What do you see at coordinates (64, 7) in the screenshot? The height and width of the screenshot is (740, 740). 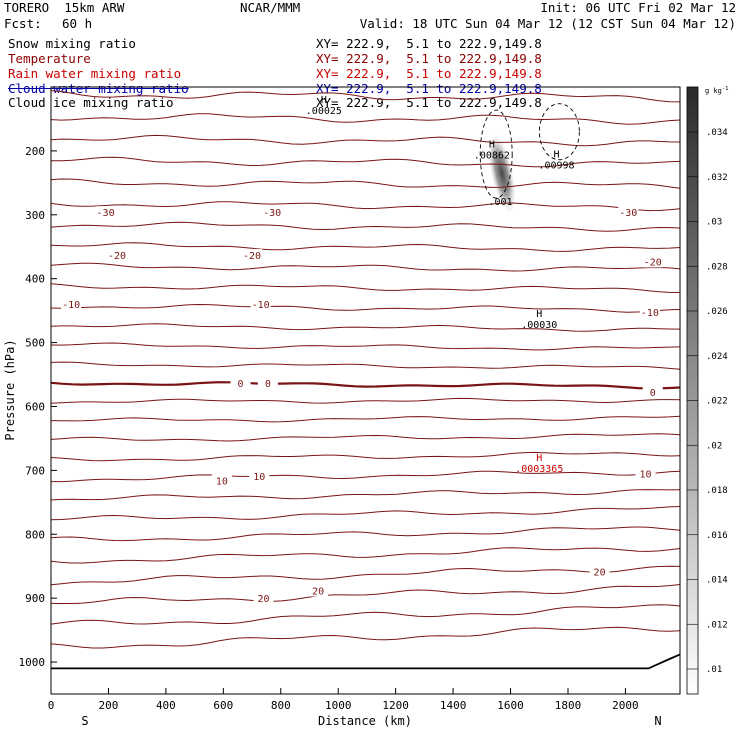 I see `model-title: TORERO 15km ARW` at bounding box center [64, 7].